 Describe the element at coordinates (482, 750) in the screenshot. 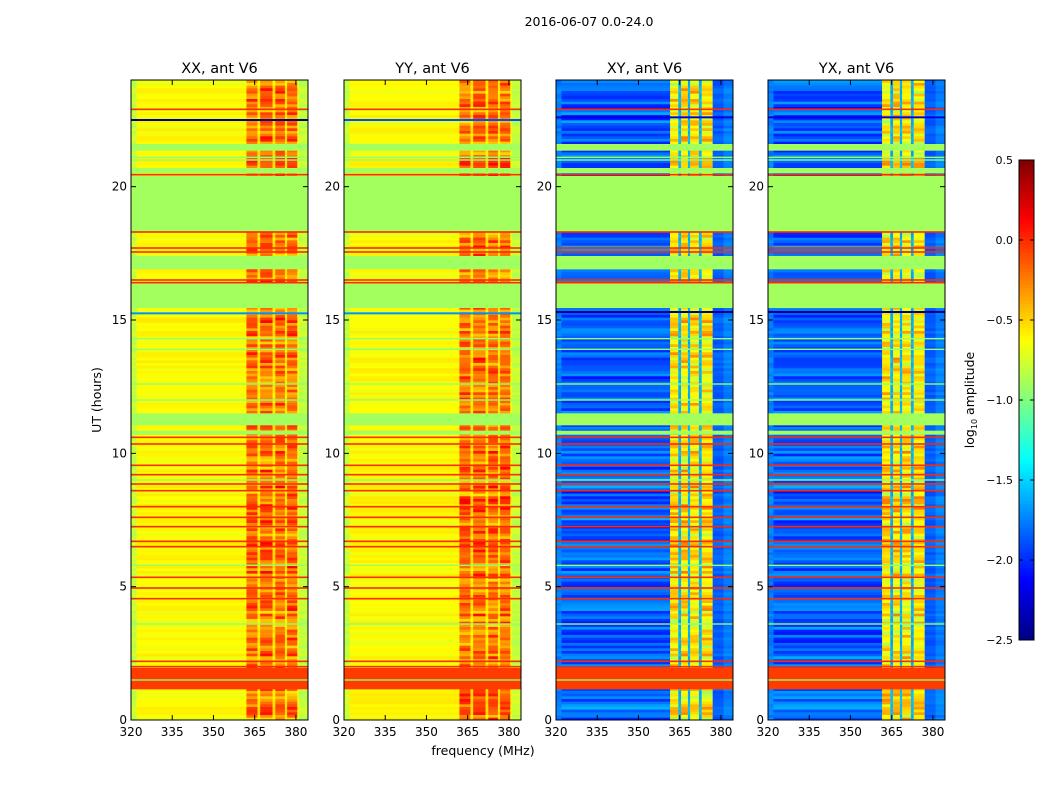

I see `x-axis-label: frequency (MHz)` at that location.